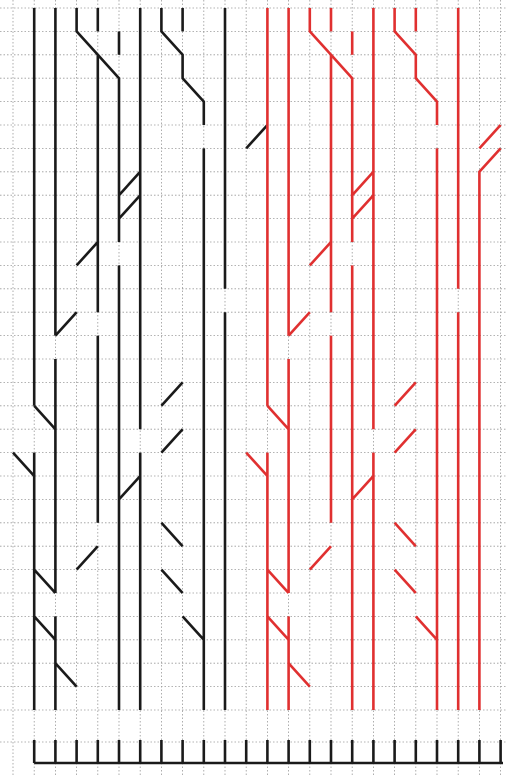 The width and height of the screenshot is (507, 775). Describe the element at coordinates (267, 752) in the screenshot. I see `comb` at that location.